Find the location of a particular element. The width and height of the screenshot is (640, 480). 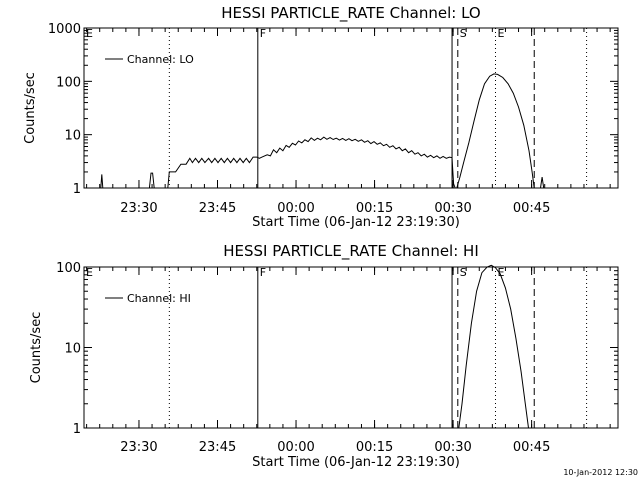

chart-title: HESSI PARTICLE_RATE Channel: LO is located at coordinates (350, 13).